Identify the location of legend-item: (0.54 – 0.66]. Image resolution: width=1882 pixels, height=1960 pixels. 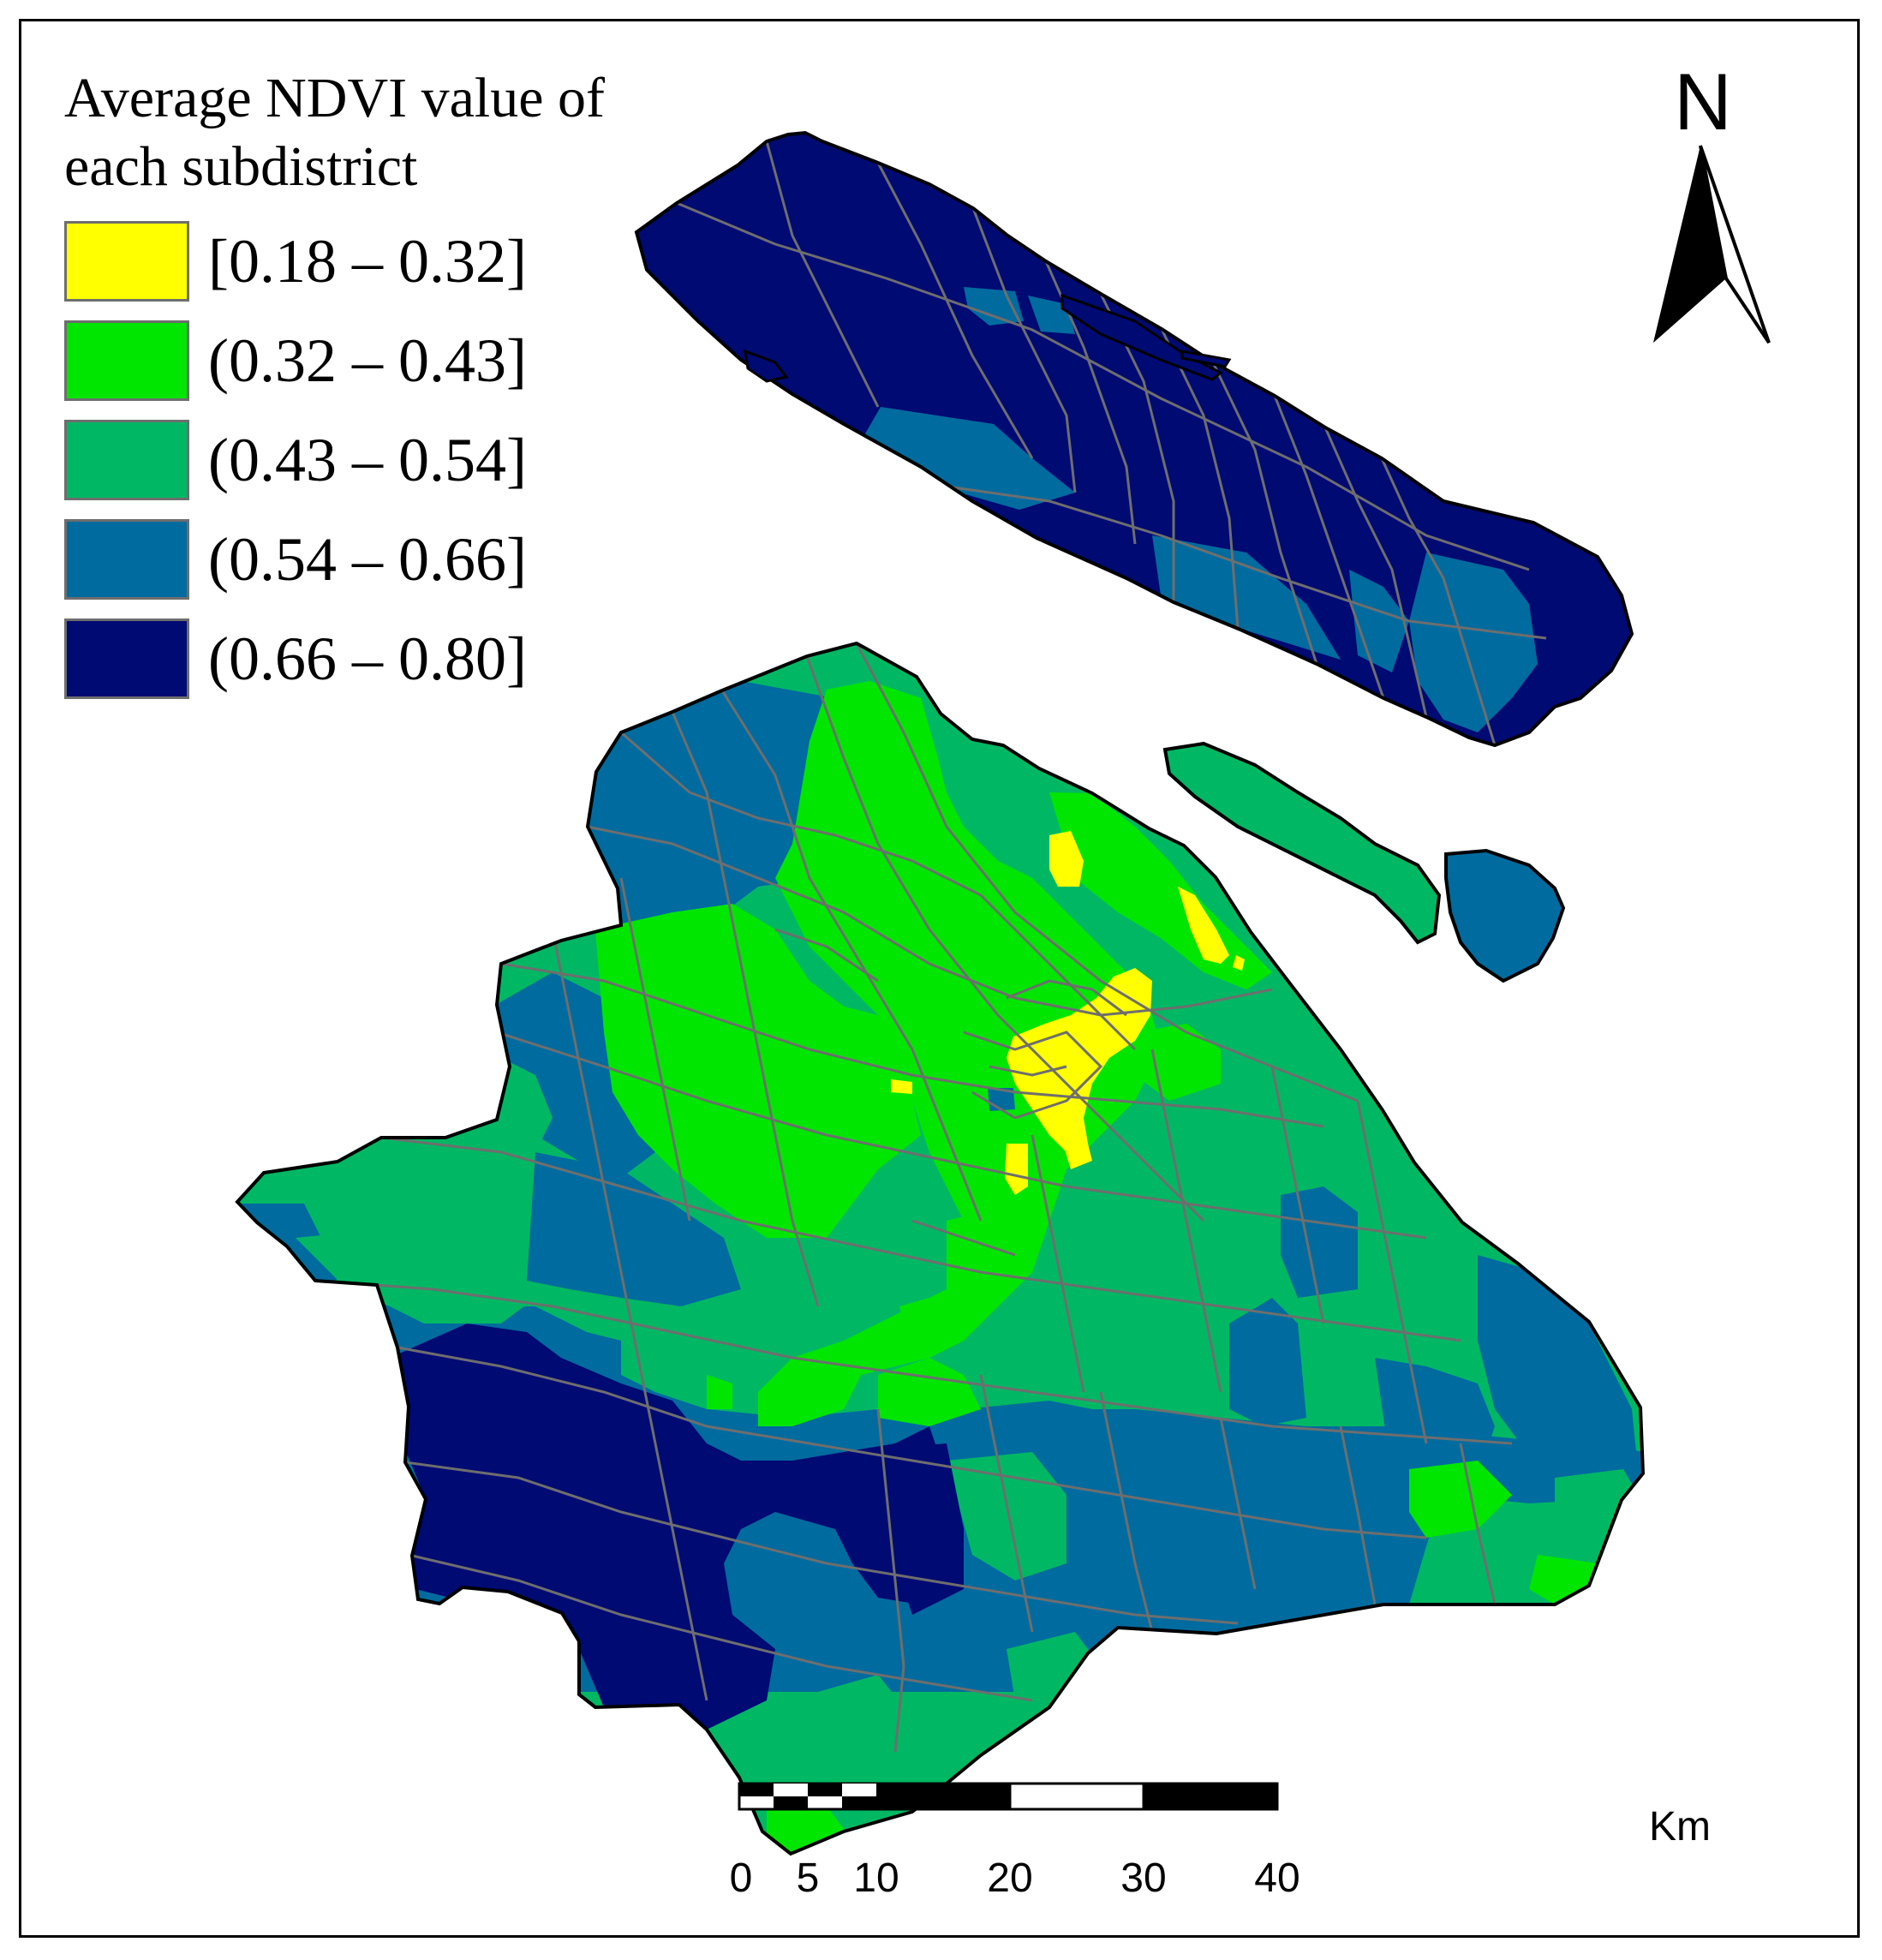
(295, 559).